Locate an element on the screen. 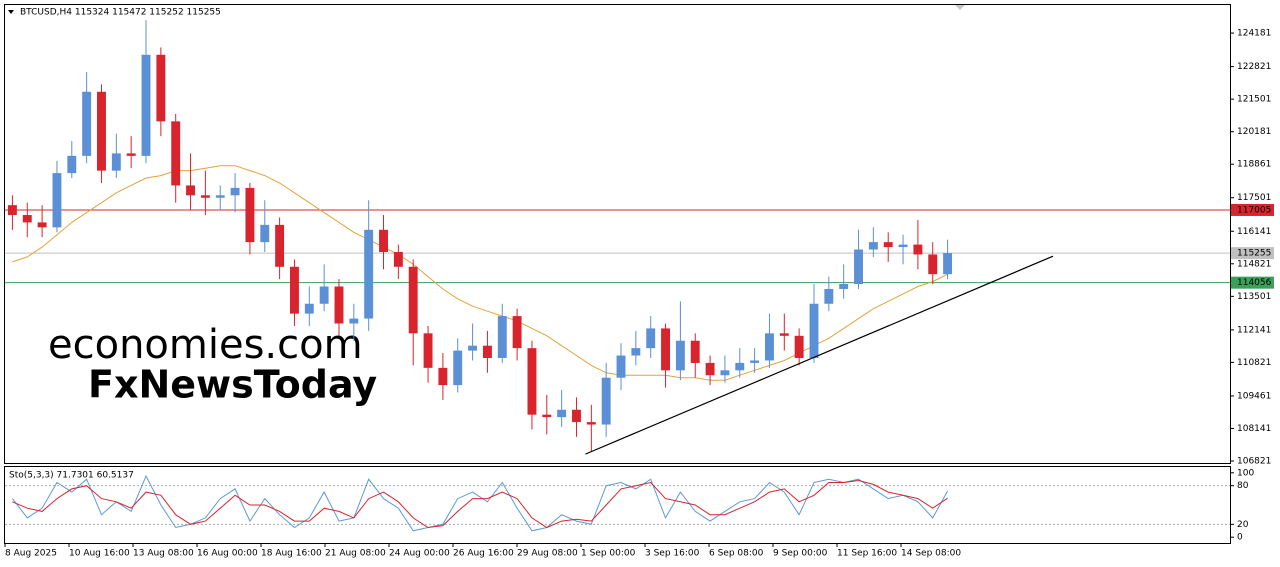  x-tick-label: 1 Sep 00:00 is located at coordinates (608, 554).